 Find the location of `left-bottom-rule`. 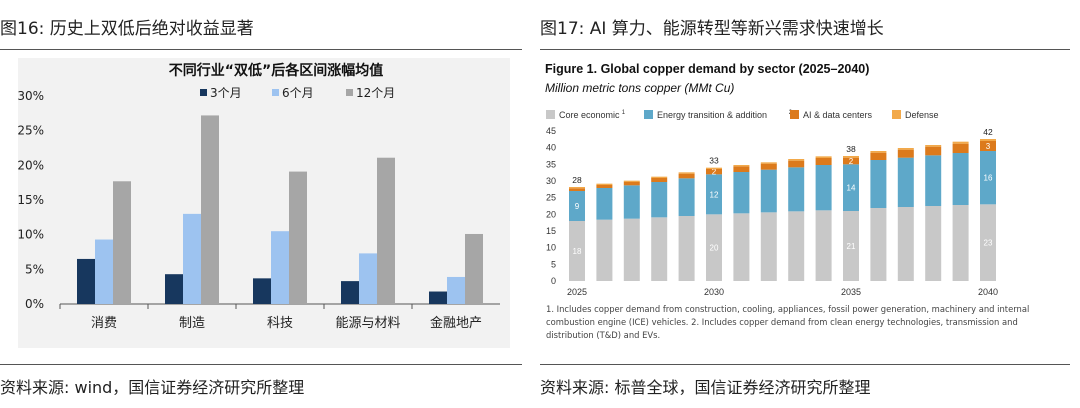

left-bottom-rule is located at coordinates (261, 364).